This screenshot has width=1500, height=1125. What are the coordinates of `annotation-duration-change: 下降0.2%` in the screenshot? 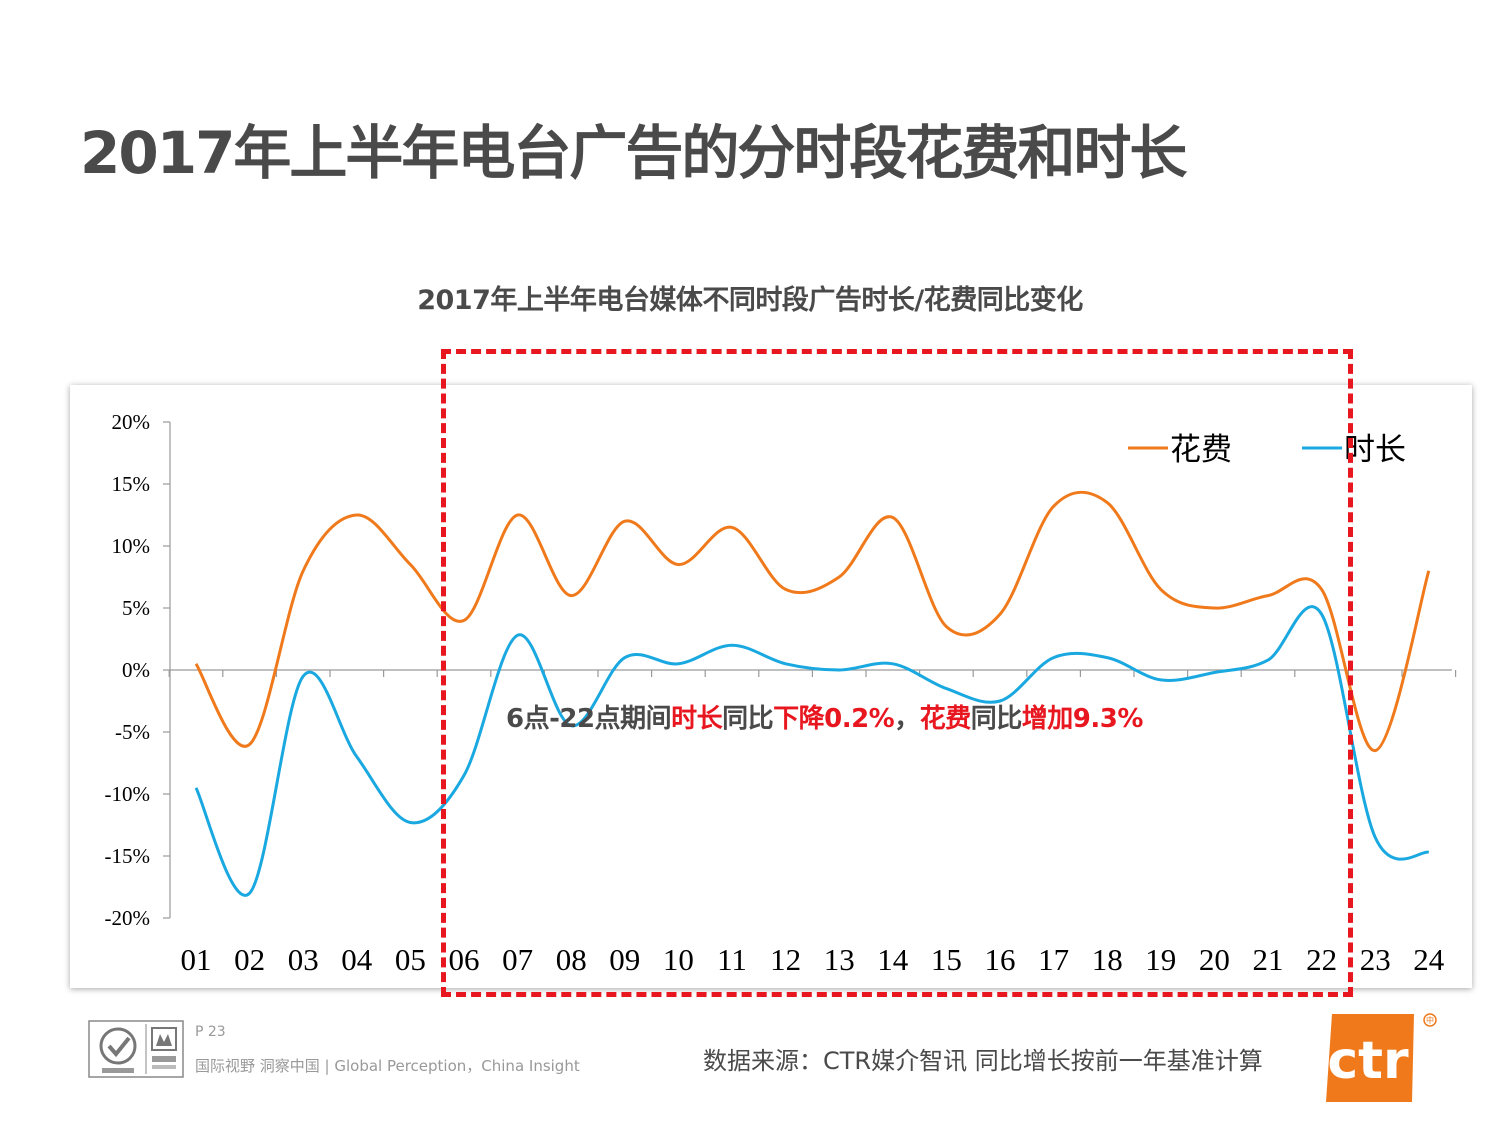 It's located at (834, 719).